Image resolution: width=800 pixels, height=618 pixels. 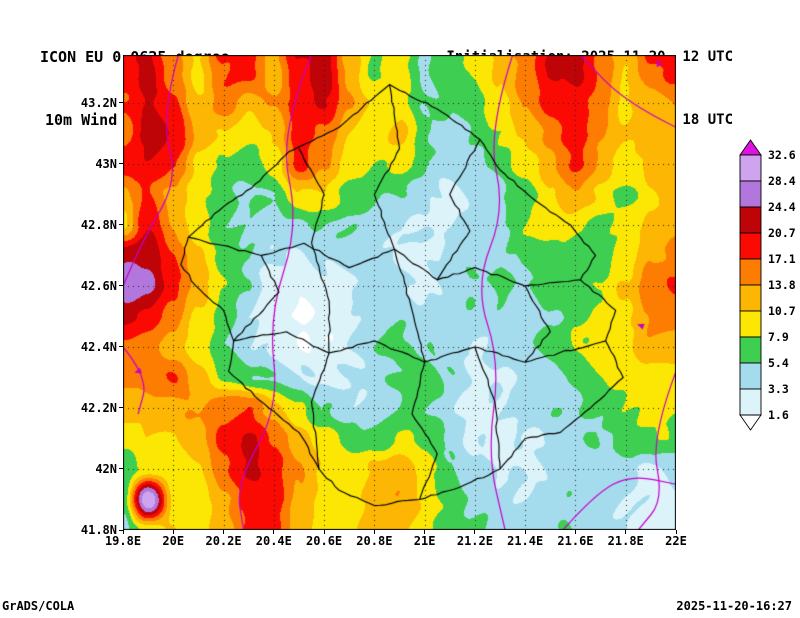 I want to click on colorbar: 32.6 28.4 24.4 20.7 17.1 13.8 10.7 7.9 5.4 3.3 1.6, so click(x=767, y=285).